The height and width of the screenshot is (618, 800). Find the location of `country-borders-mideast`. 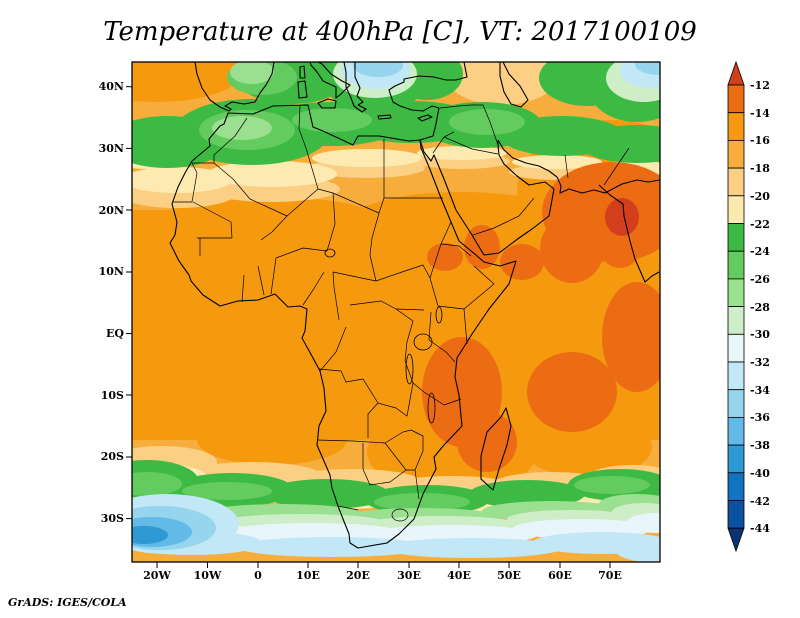

country-borders-mideast is located at coordinates (531, 170).